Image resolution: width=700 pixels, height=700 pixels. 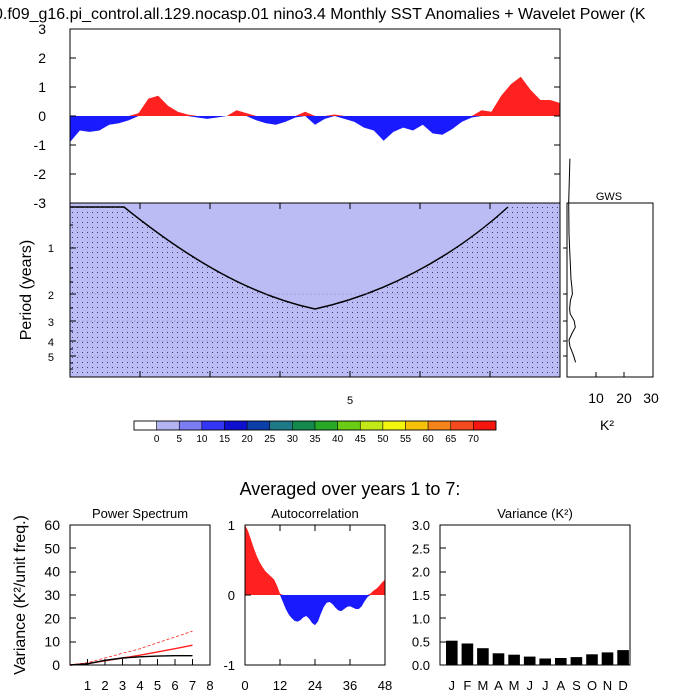 I want to click on power-spectrum-axes-frame, so click(x=140, y=595).